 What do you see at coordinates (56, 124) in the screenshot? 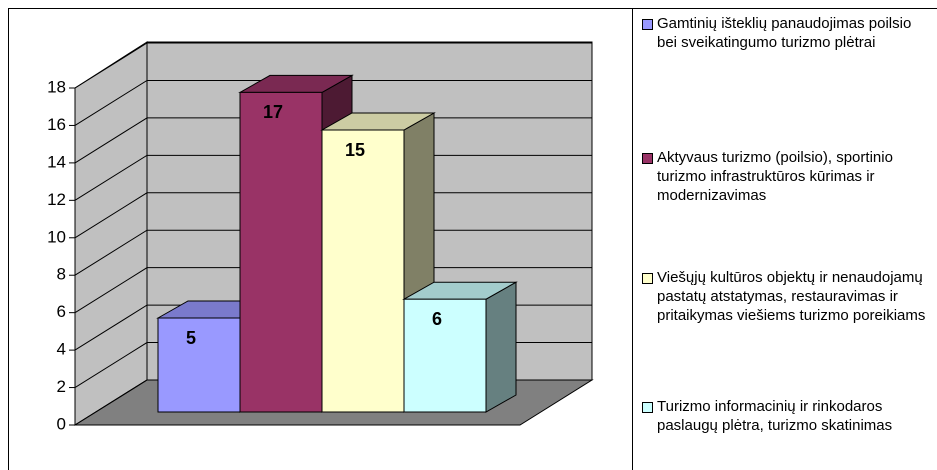
I see `y-tick-label: 16` at bounding box center [56, 124].